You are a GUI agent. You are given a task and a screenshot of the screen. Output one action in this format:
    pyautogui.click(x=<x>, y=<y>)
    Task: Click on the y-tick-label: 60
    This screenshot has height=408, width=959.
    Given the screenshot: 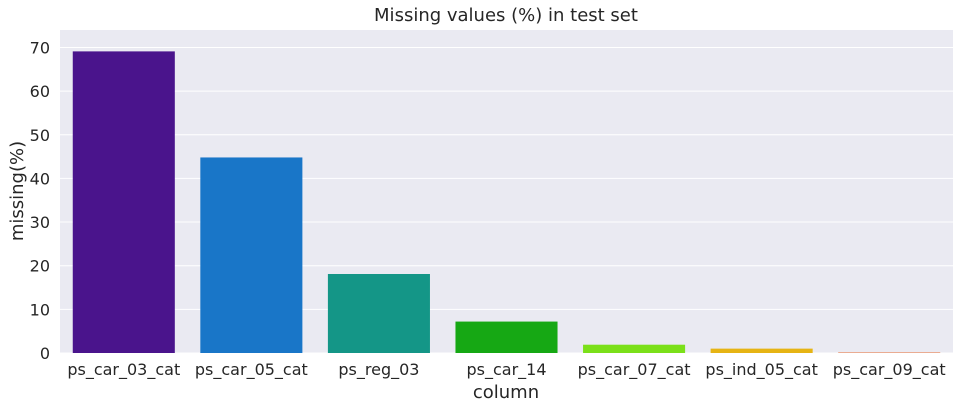 What is the action you would take?
    pyautogui.click(x=40, y=91)
    